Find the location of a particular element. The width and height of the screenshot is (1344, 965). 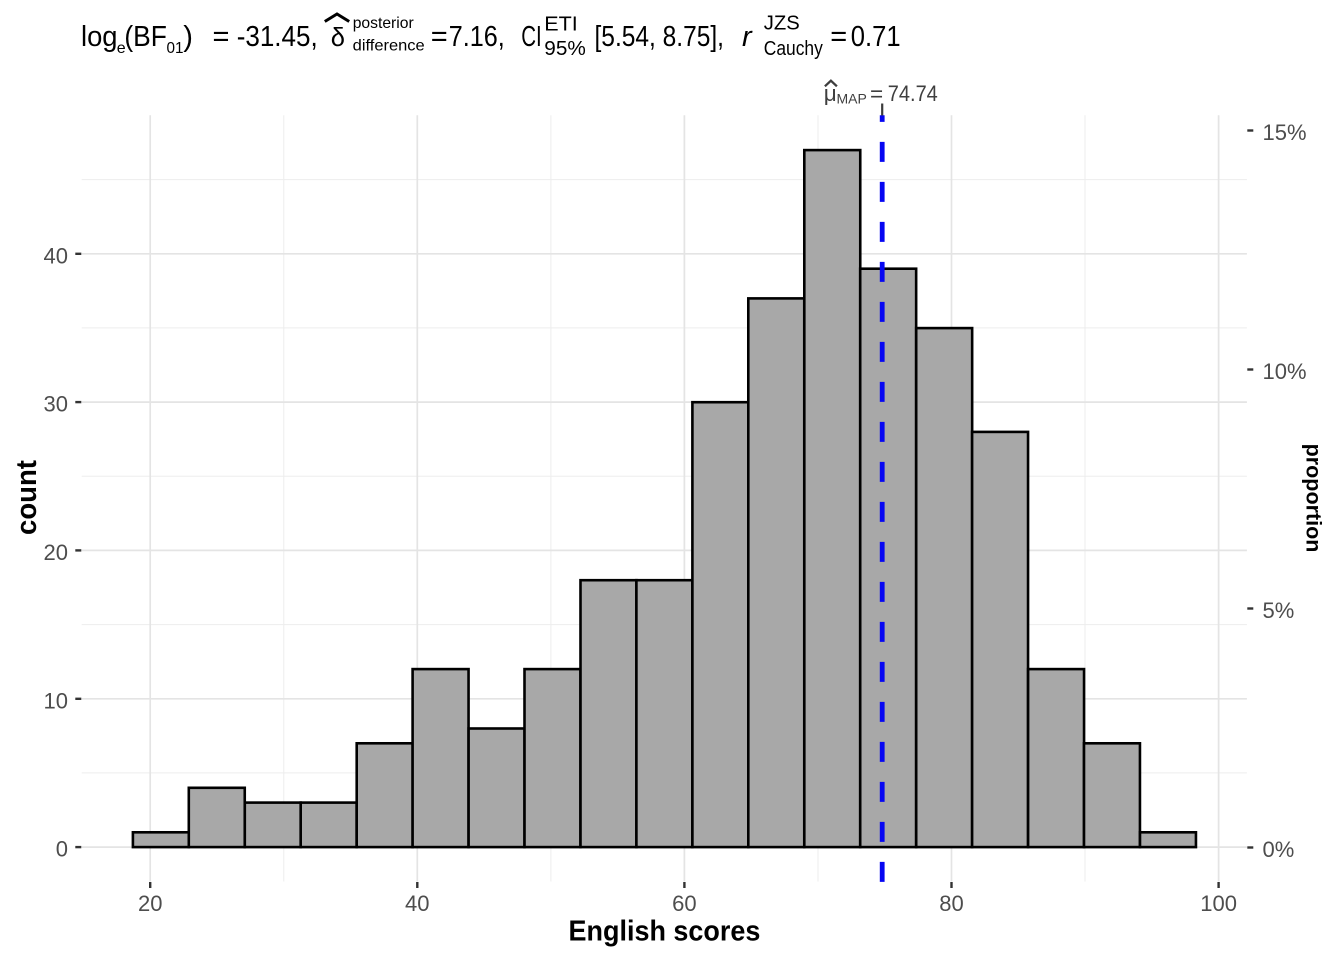

svg-text: 80 is located at coordinates (951, 903).